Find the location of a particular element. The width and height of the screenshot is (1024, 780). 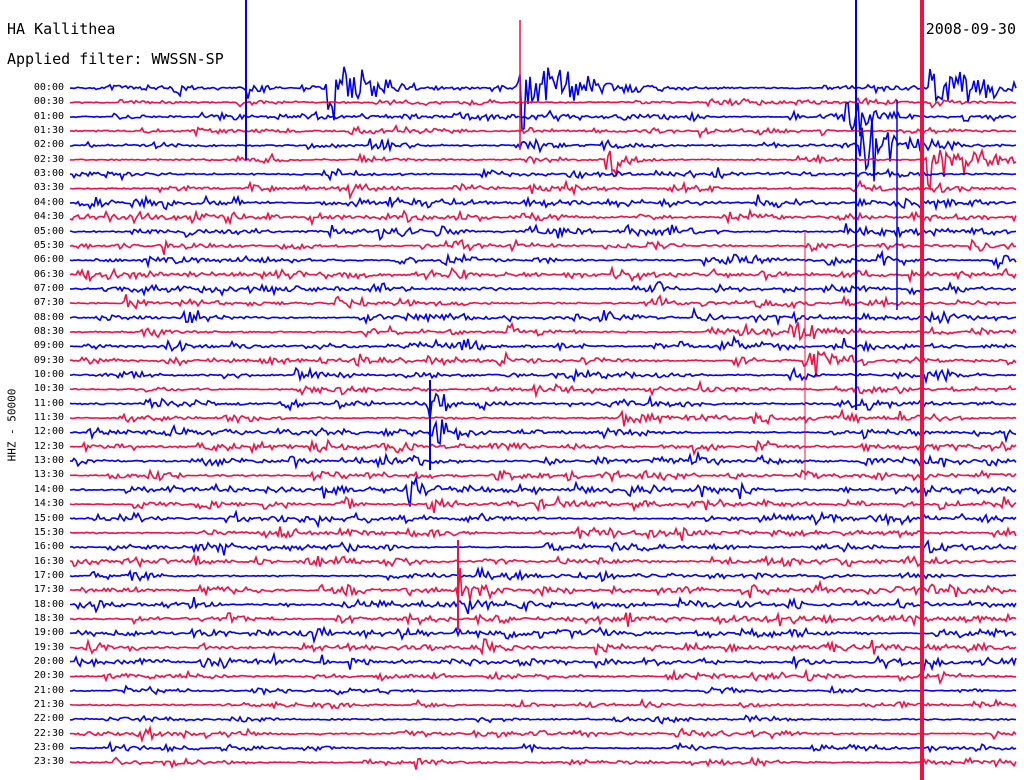

time-label: 21:00 is located at coordinates (48, 690).